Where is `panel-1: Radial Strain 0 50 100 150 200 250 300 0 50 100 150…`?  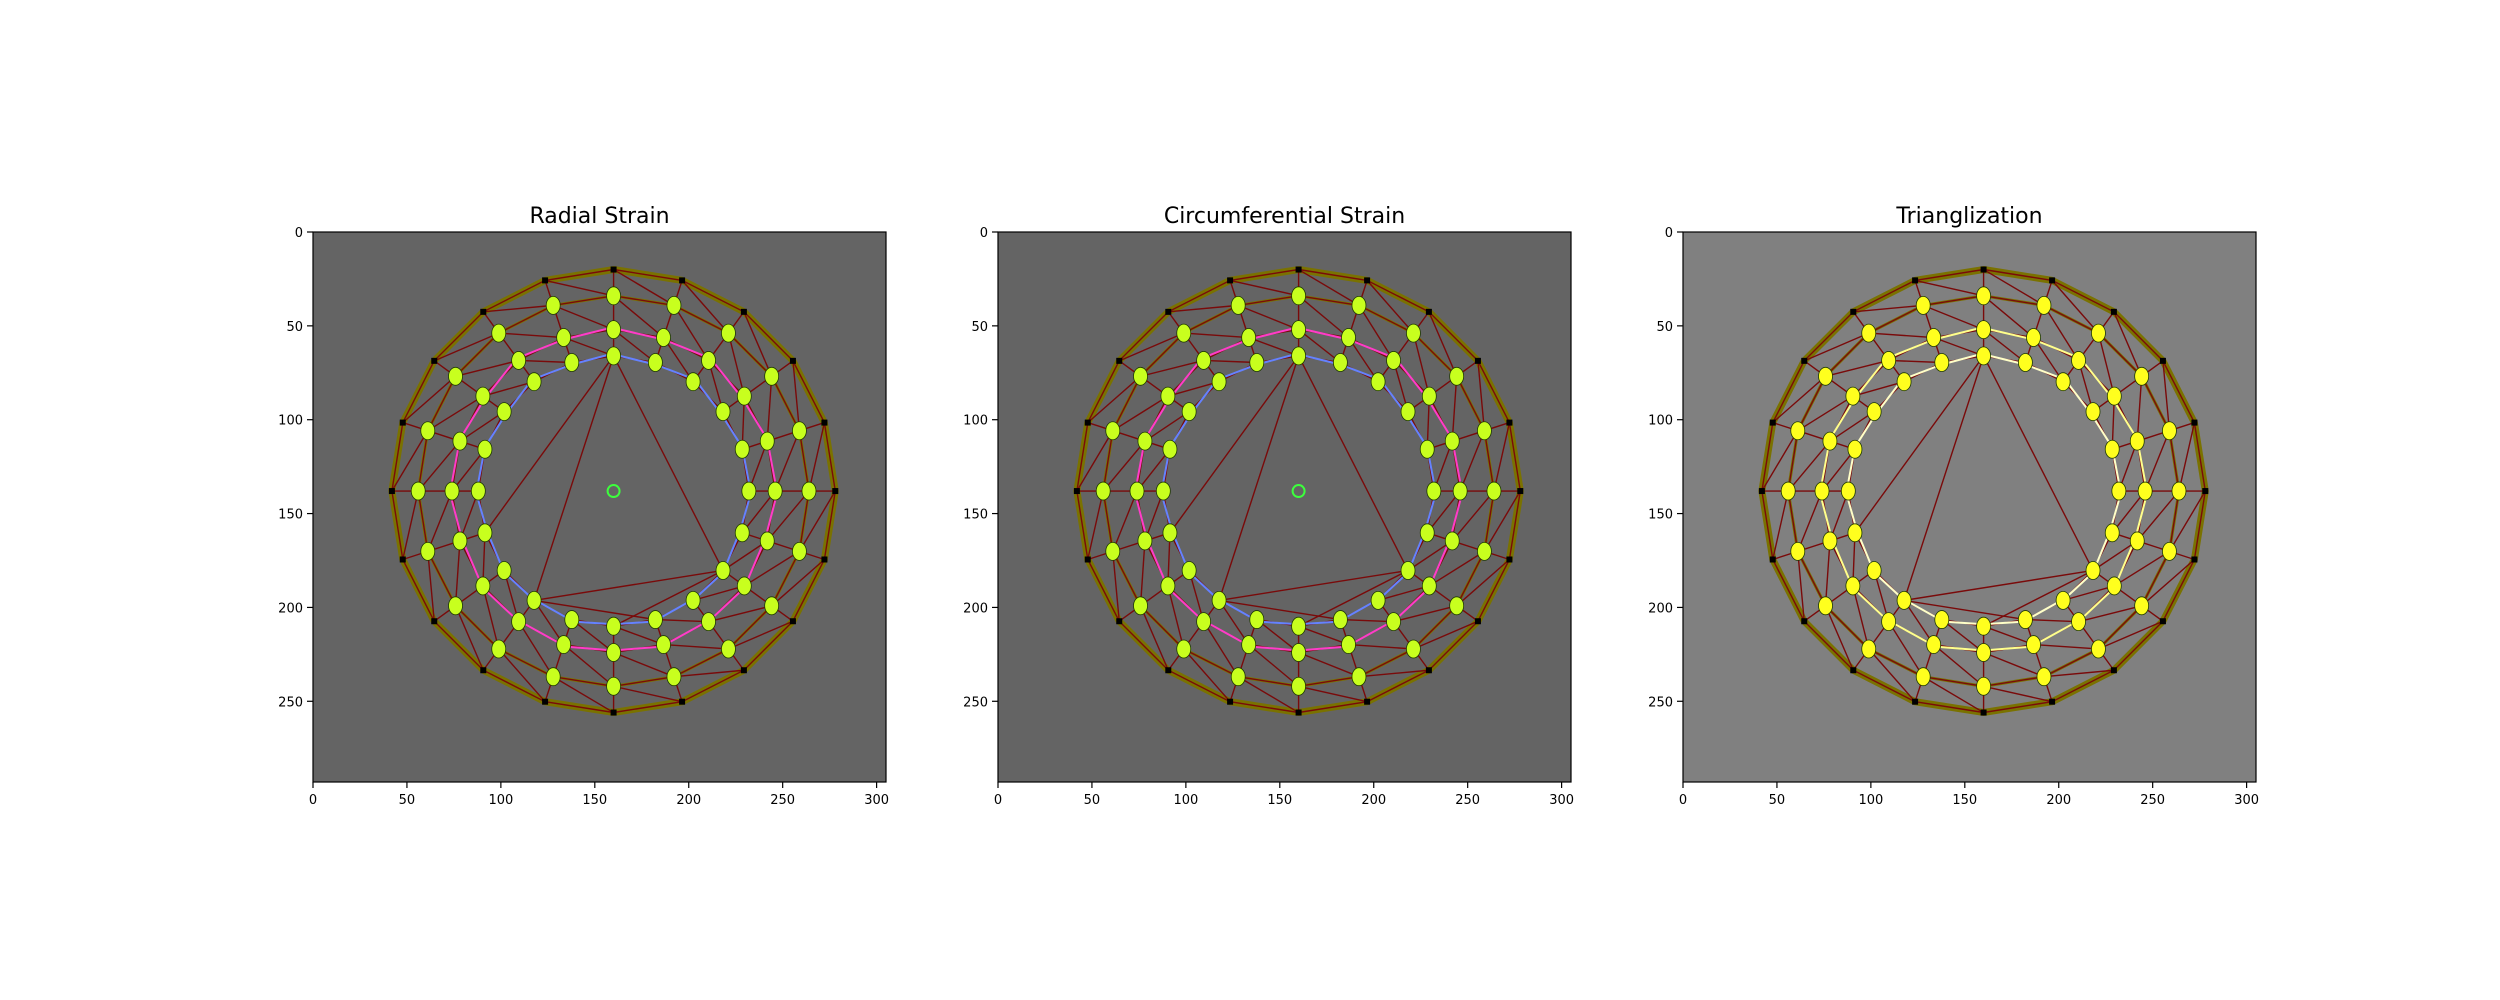 panel-1: Radial Strain 0 50 100 150 200 250 300 0 50 100 150… is located at coordinates (583, 506).